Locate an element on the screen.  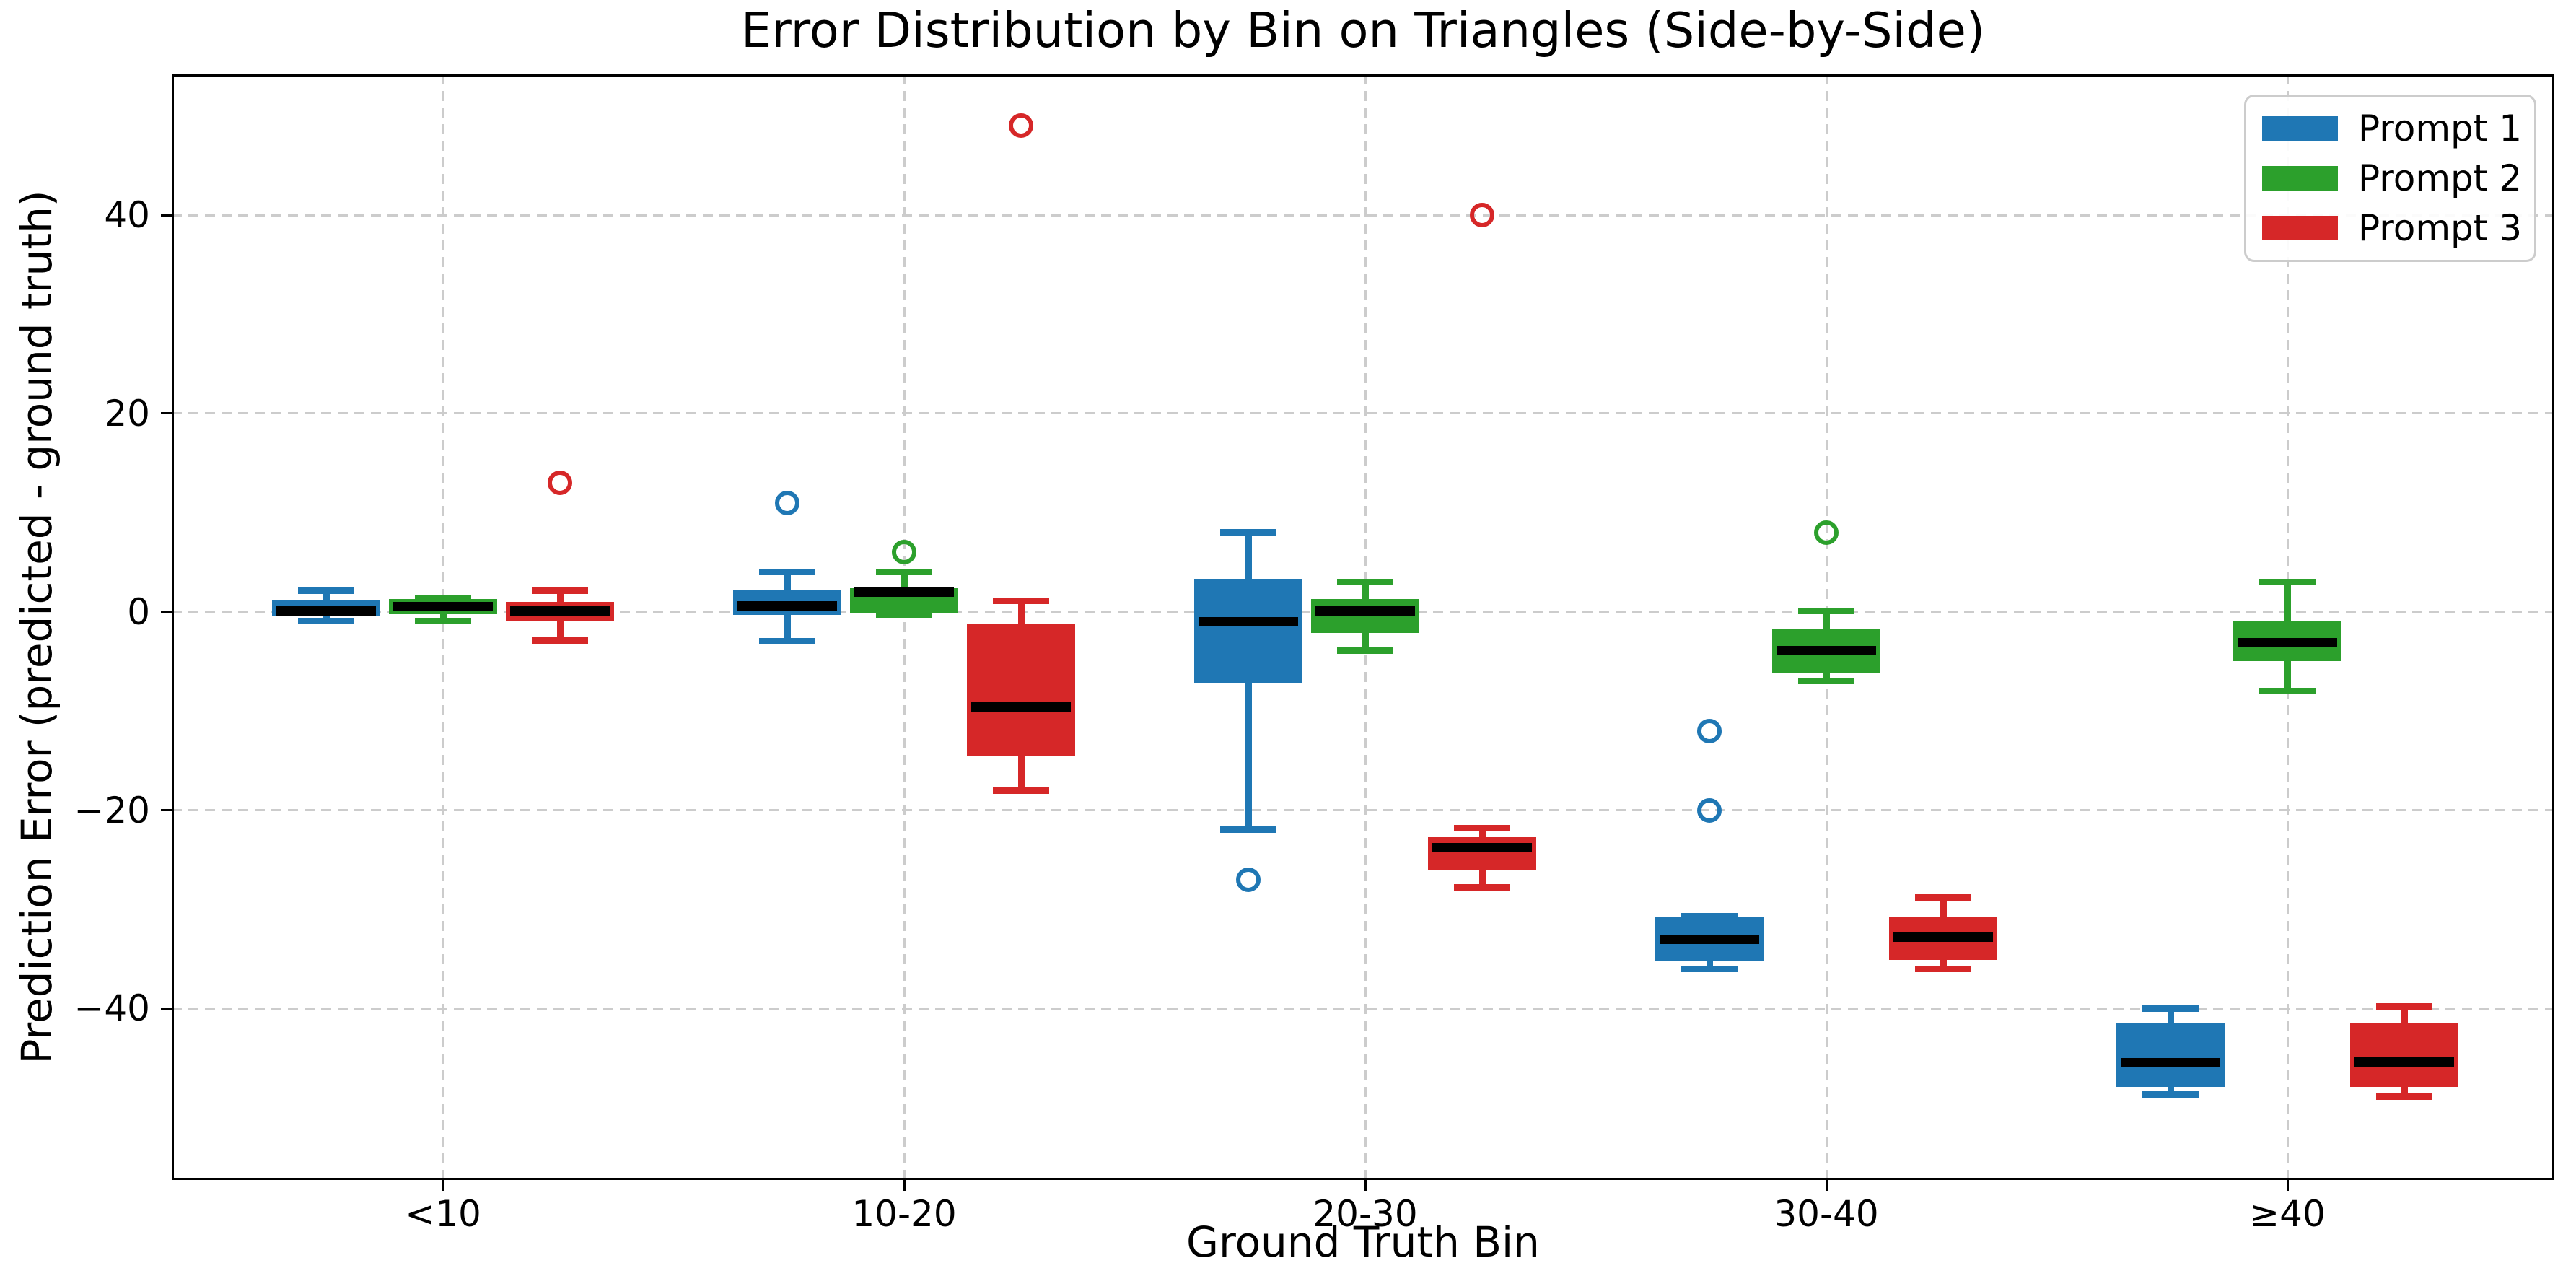
x-tick-label: 20-30 is located at coordinates (1365, 1214).